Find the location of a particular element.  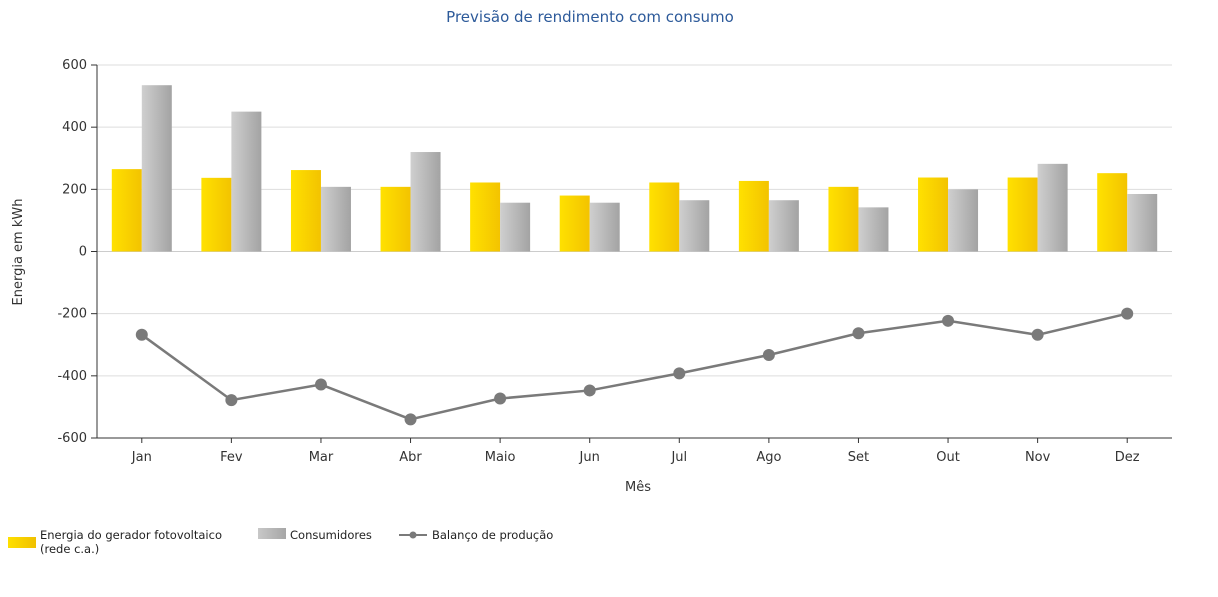

x-tick-label: Nov is located at coordinates (1038, 457).